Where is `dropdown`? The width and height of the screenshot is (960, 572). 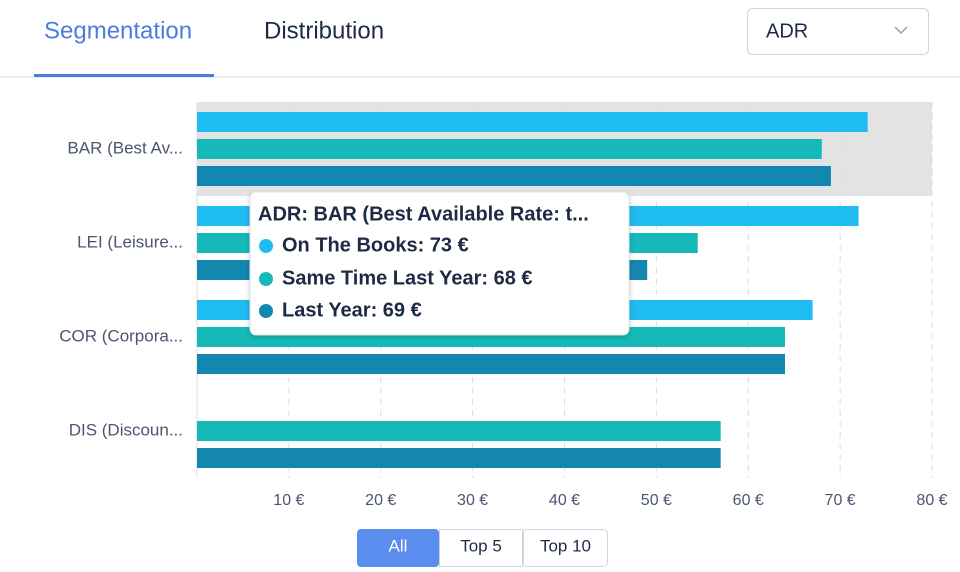 dropdown is located at coordinates (838, 31).